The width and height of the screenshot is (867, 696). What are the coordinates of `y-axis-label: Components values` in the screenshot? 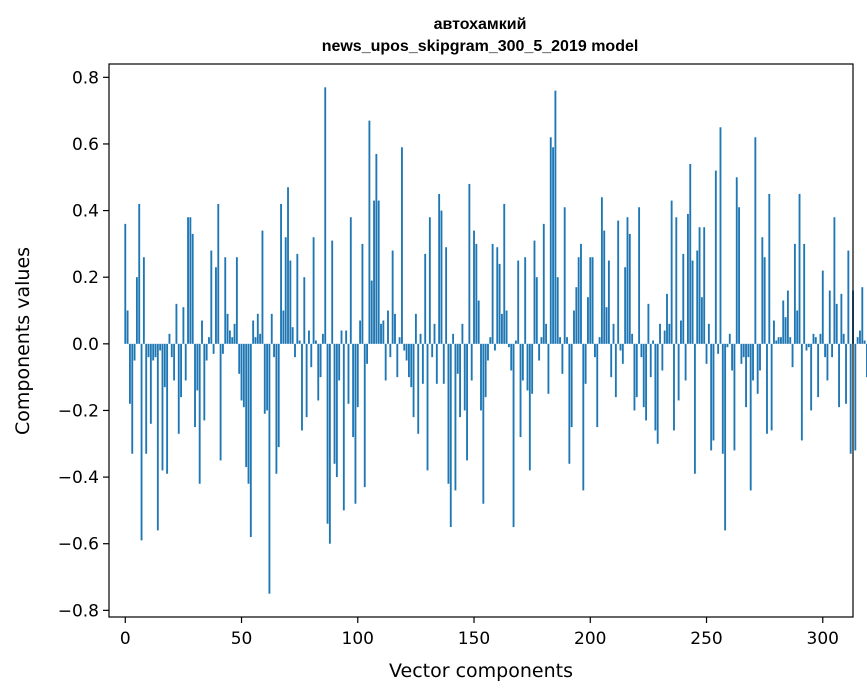 It's located at (23, 341).